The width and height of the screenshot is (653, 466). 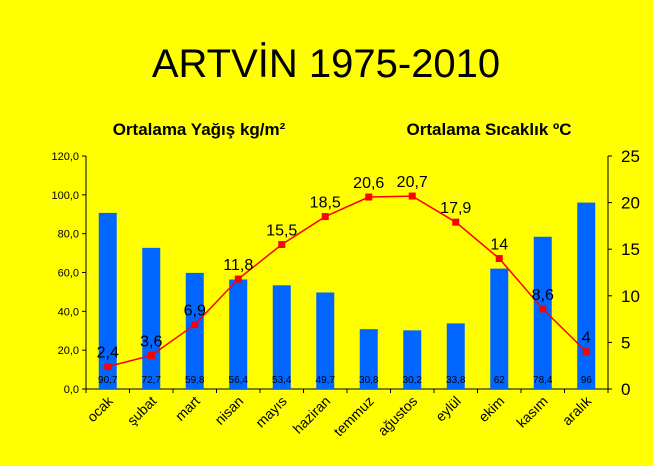 I want to click on left-tick-label: 60,0, so click(x=68, y=274).